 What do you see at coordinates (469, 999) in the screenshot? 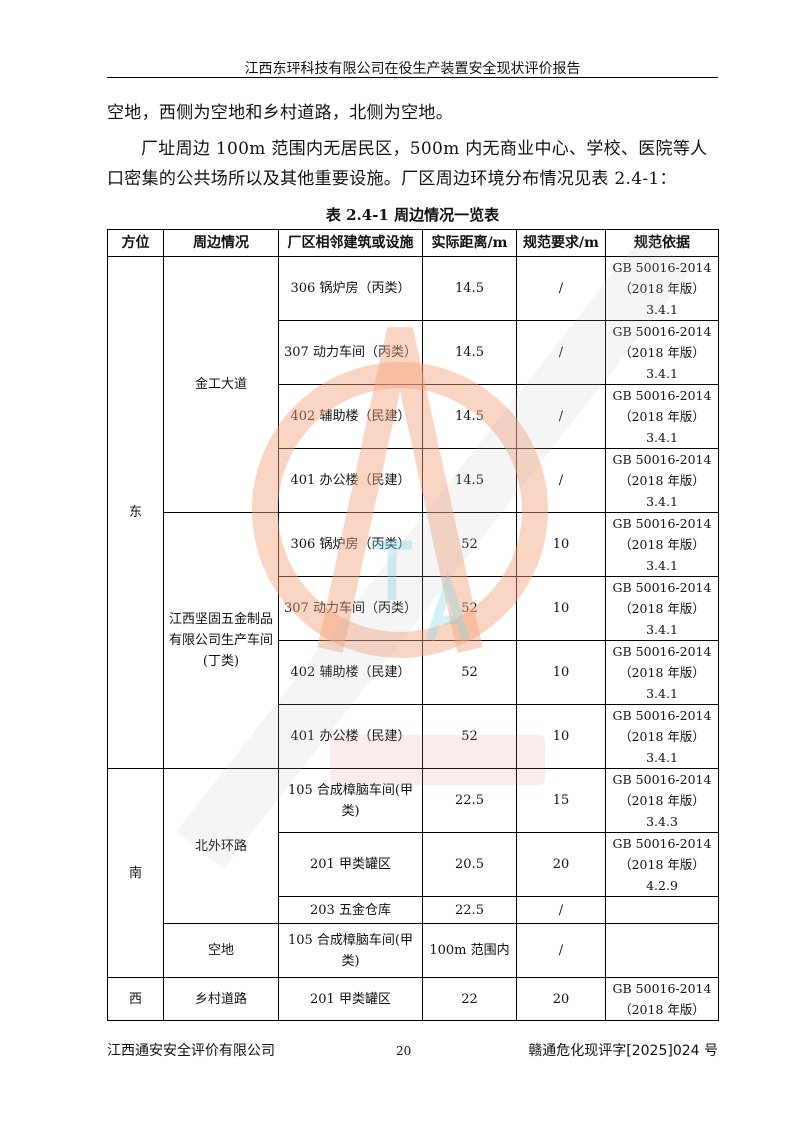
I see `distance-cell: 22` at bounding box center [469, 999].